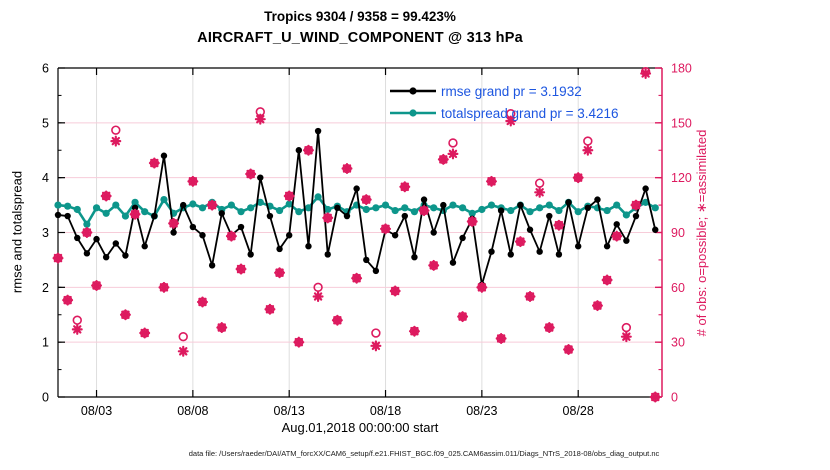 The width and height of the screenshot is (830, 470). What do you see at coordinates (360, 38) in the screenshot?
I see `chart-title-line2: AIRCRAFT_U_WIND_COMPONENT @ 313 hPa` at bounding box center [360, 38].